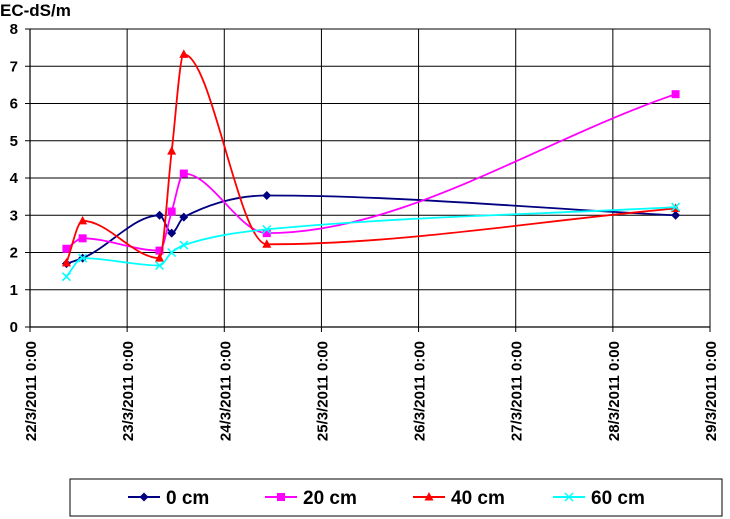 This screenshot has width=730, height=519. I want to click on series-60-cm, so click(371, 242).